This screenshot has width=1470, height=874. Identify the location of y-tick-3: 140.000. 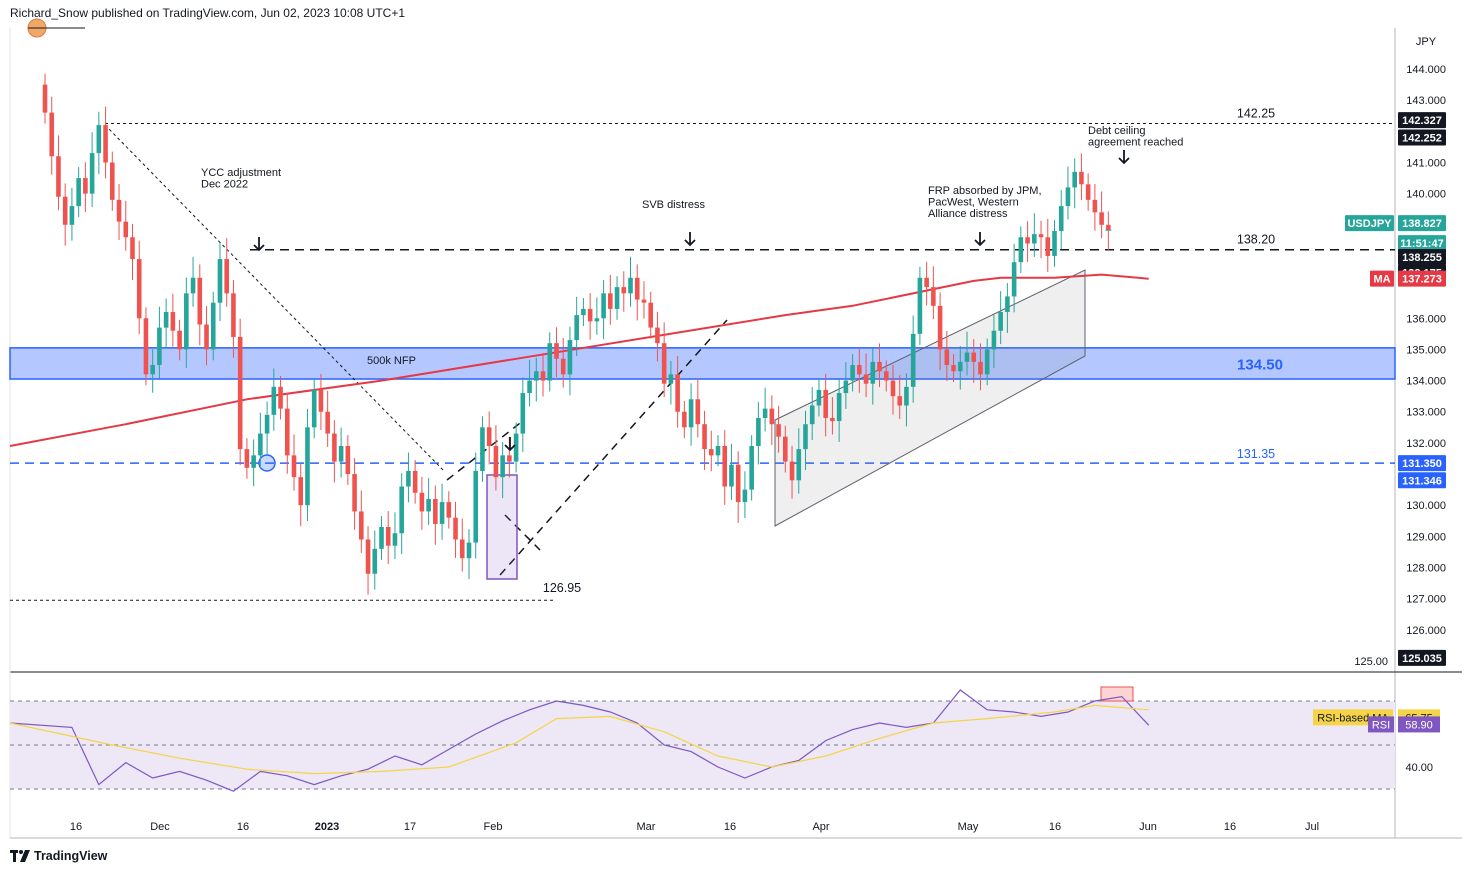
(1426, 195).